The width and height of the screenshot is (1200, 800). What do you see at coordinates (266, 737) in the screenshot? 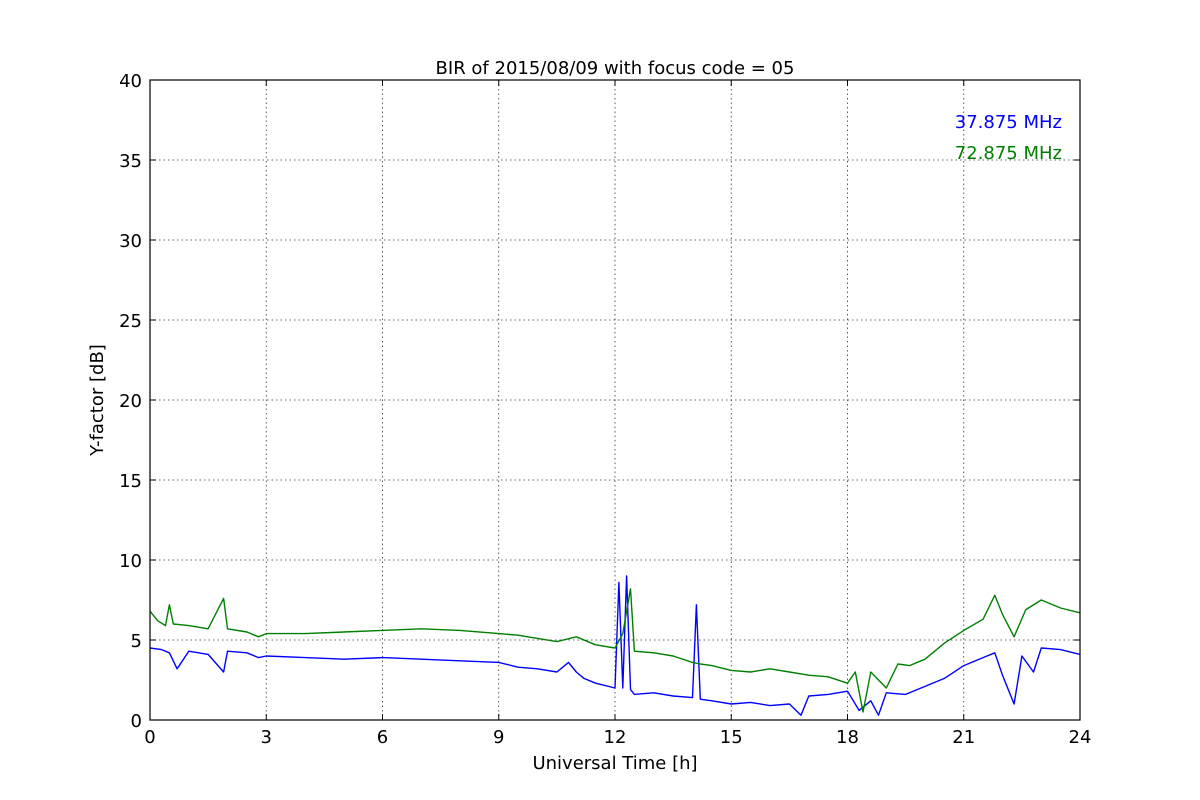
I see `x-tick-label: 3` at bounding box center [266, 737].